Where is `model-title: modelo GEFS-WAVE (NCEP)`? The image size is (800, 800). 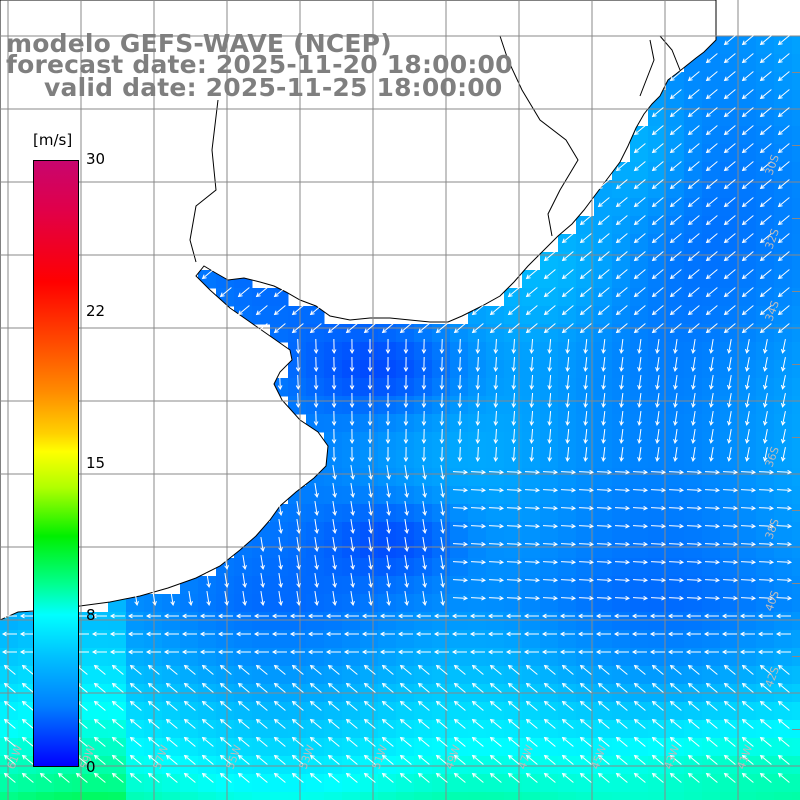 model-title: modelo GEFS-WAVE (NCEP) is located at coordinates (199, 43).